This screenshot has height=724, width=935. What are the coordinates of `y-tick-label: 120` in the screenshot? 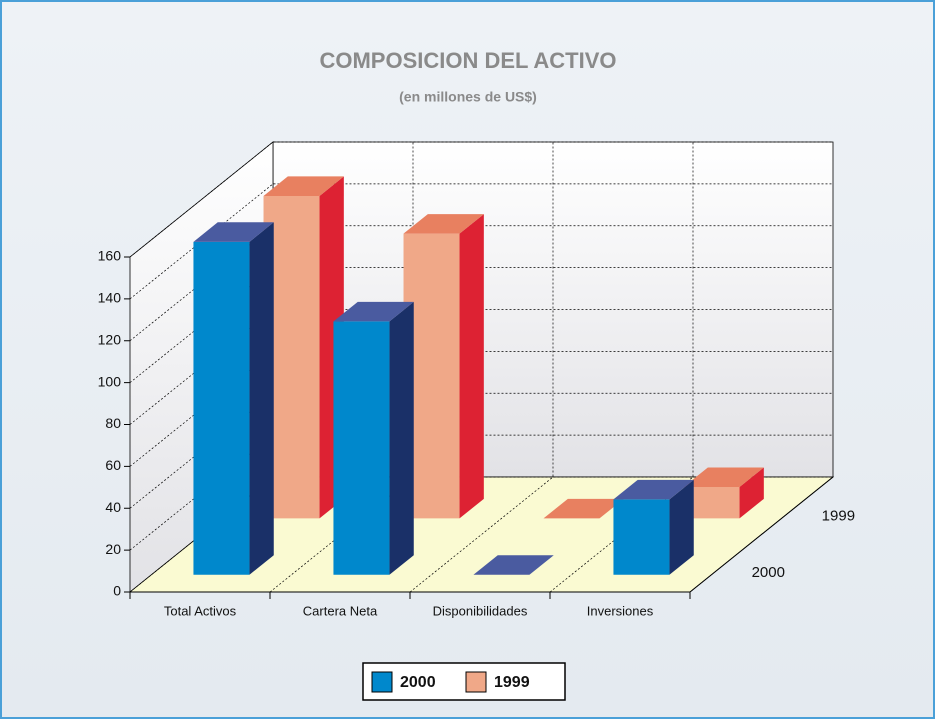 It's located at (110, 339).